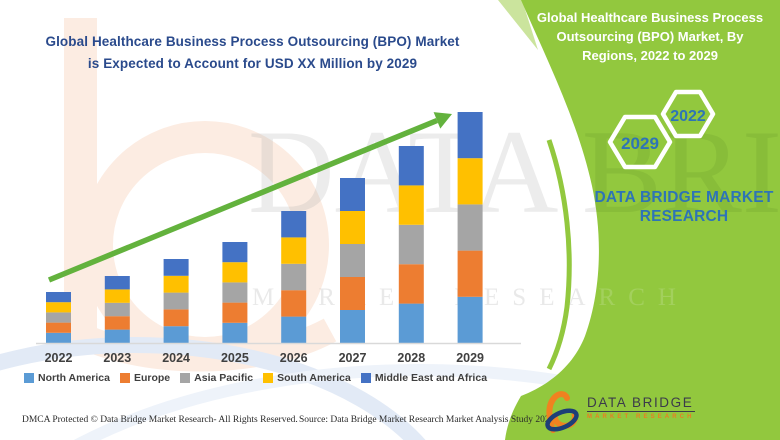  I want to click on bar-segment-2026-asia-pacific, so click(294, 277).